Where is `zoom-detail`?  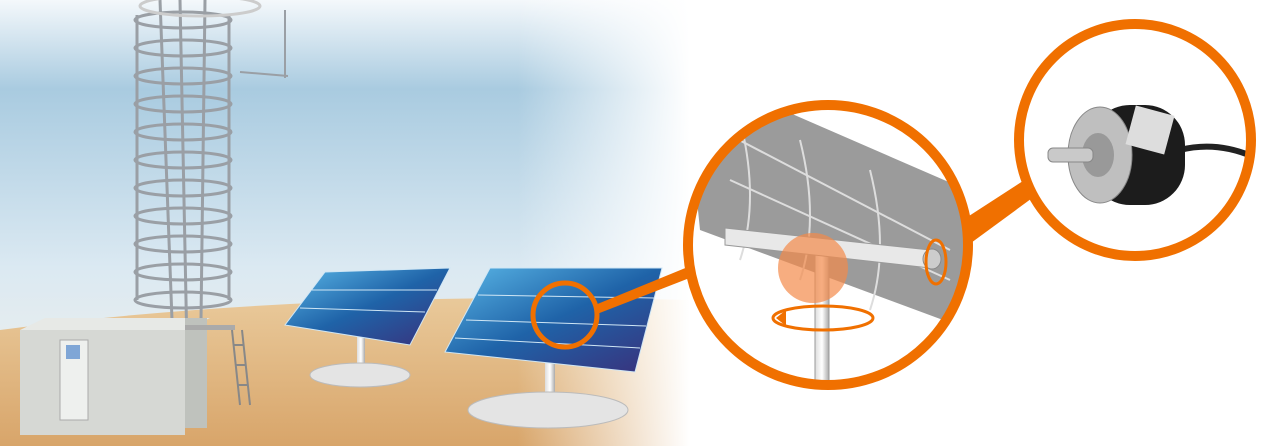 zoom-detail is located at coordinates (828, 245).